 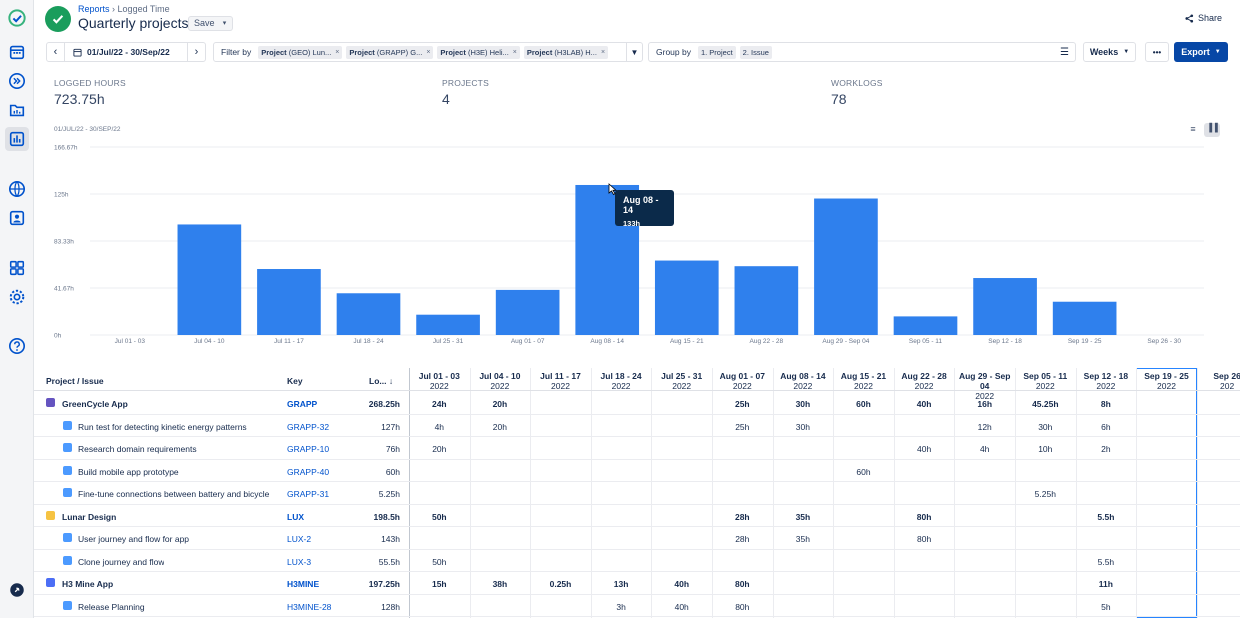 I want to click on header-week: Jul 18 - 24 2022, so click(x=621, y=381).